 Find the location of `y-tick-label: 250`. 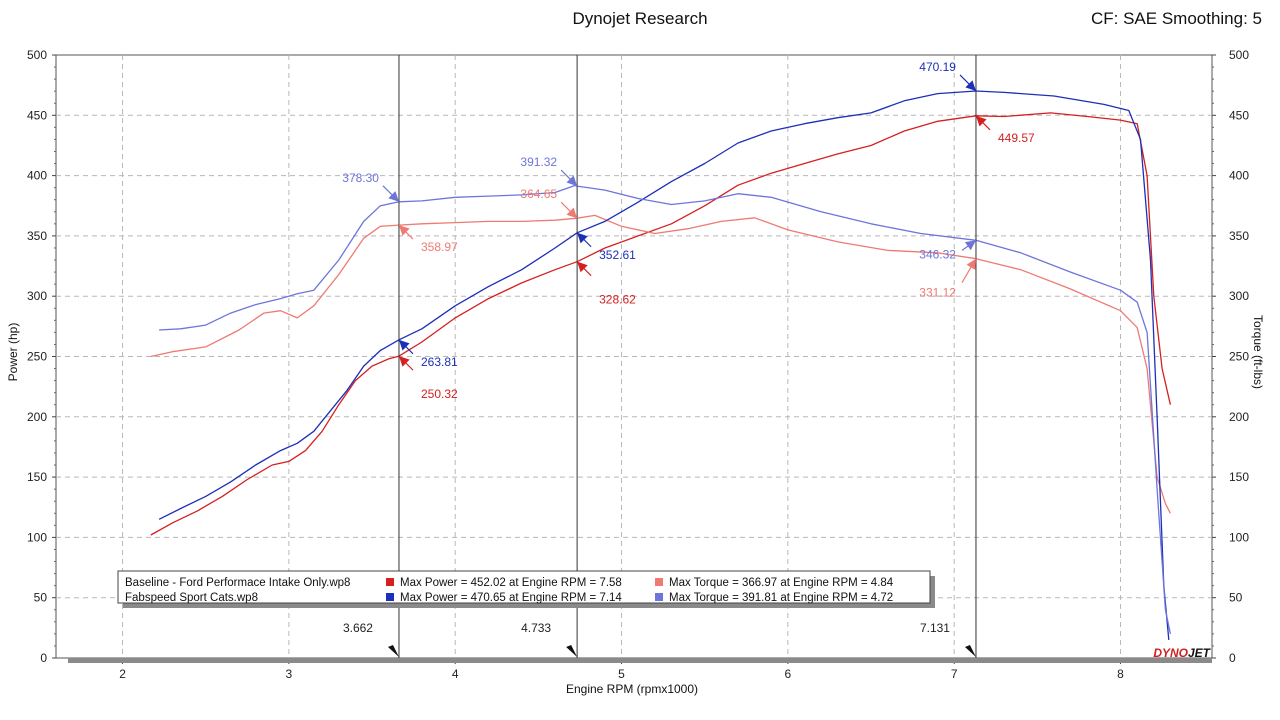

y-tick-label: 250 is located at coordinates (37, 357).